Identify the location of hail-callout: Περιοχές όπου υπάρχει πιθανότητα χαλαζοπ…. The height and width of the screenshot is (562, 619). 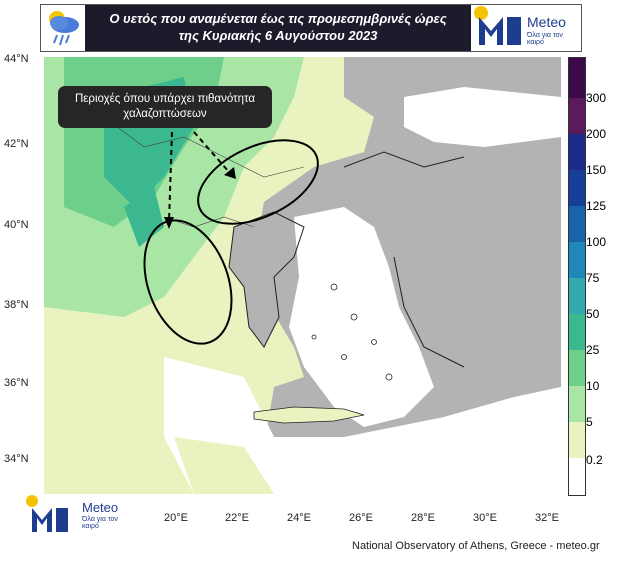
(165, 107).